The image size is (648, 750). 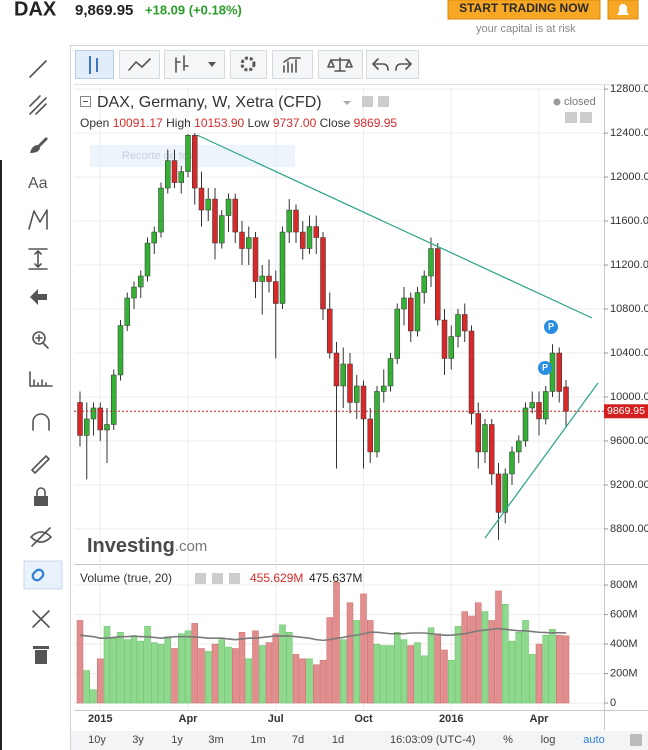 What do you see at coordinates (38, 575) in the screenshot?
I see `tool-sync` at bounding box center [38, 575].